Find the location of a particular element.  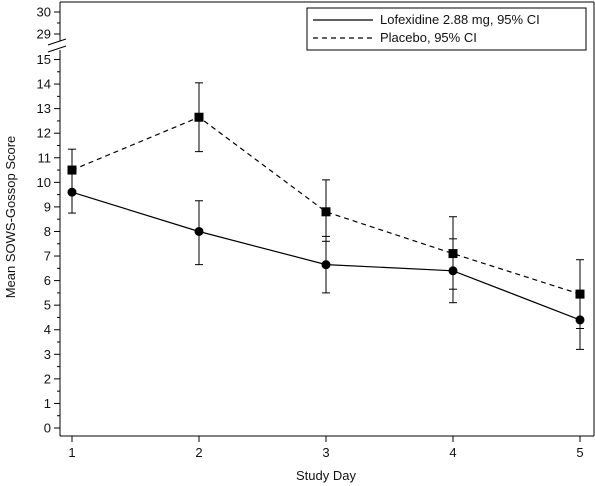

y-tick-label: 3 is located at coordinates (47, 354).